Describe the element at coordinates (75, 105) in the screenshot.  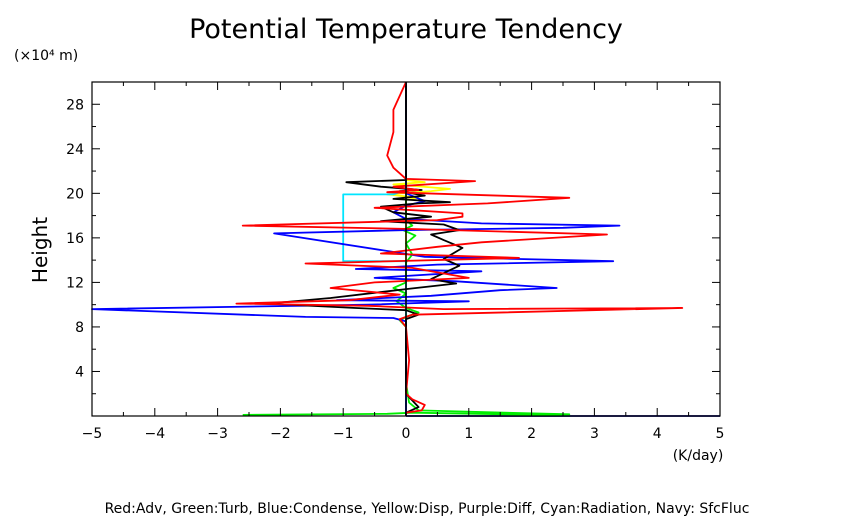
I see `y-tick-label: 28` at that location.